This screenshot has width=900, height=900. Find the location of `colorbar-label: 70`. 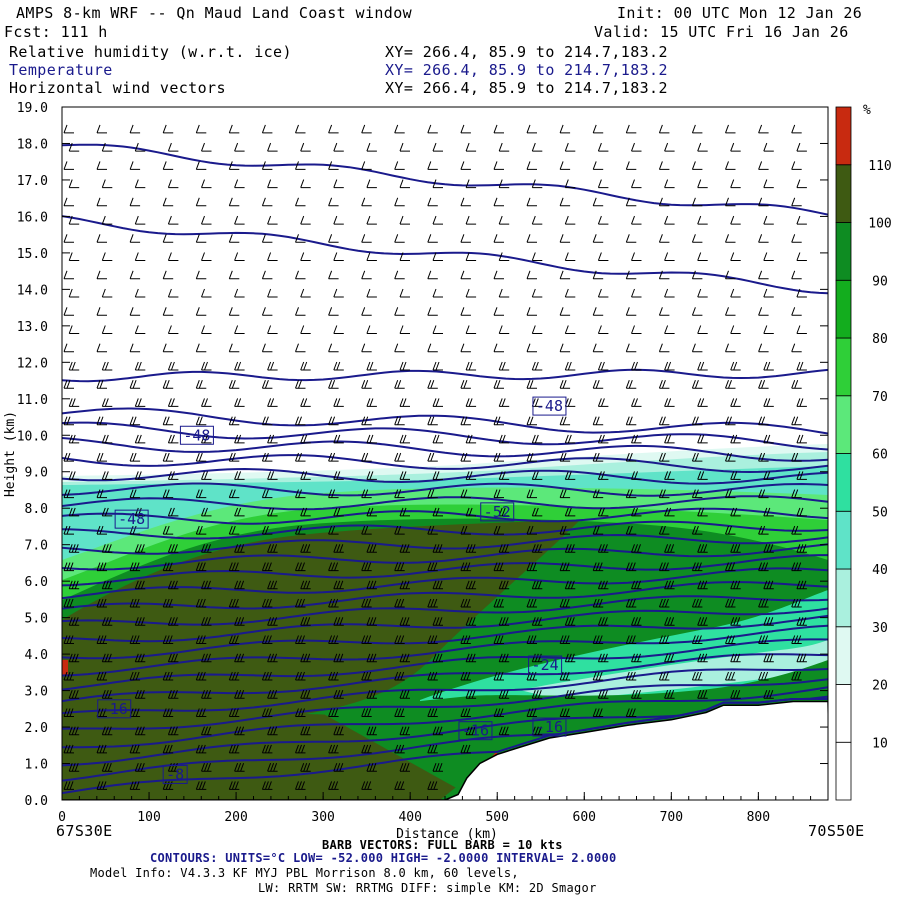

colorbar-label: 70 is located at coordinates (880, 397).